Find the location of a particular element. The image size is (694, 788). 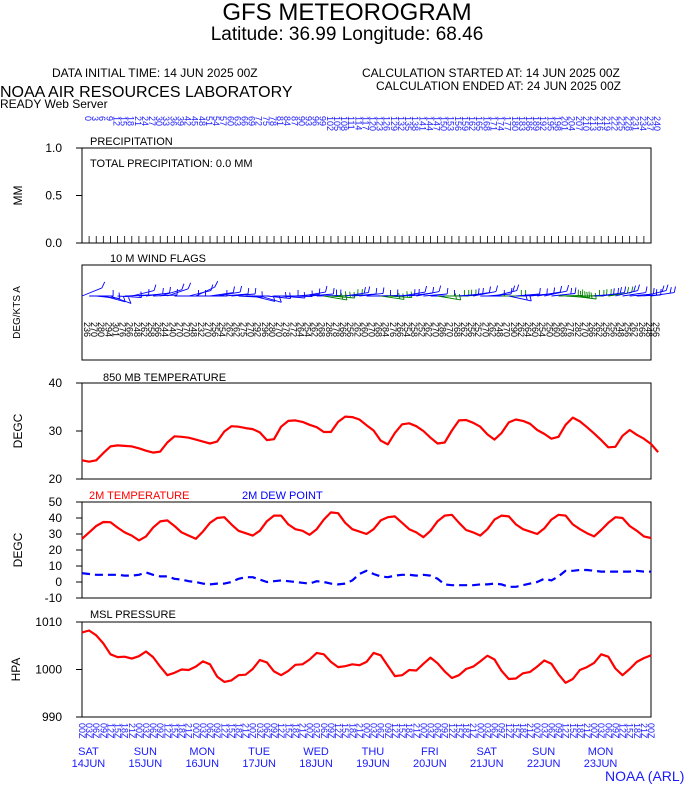

wind-dir-label: 254 is located at coordinates (407, 329).